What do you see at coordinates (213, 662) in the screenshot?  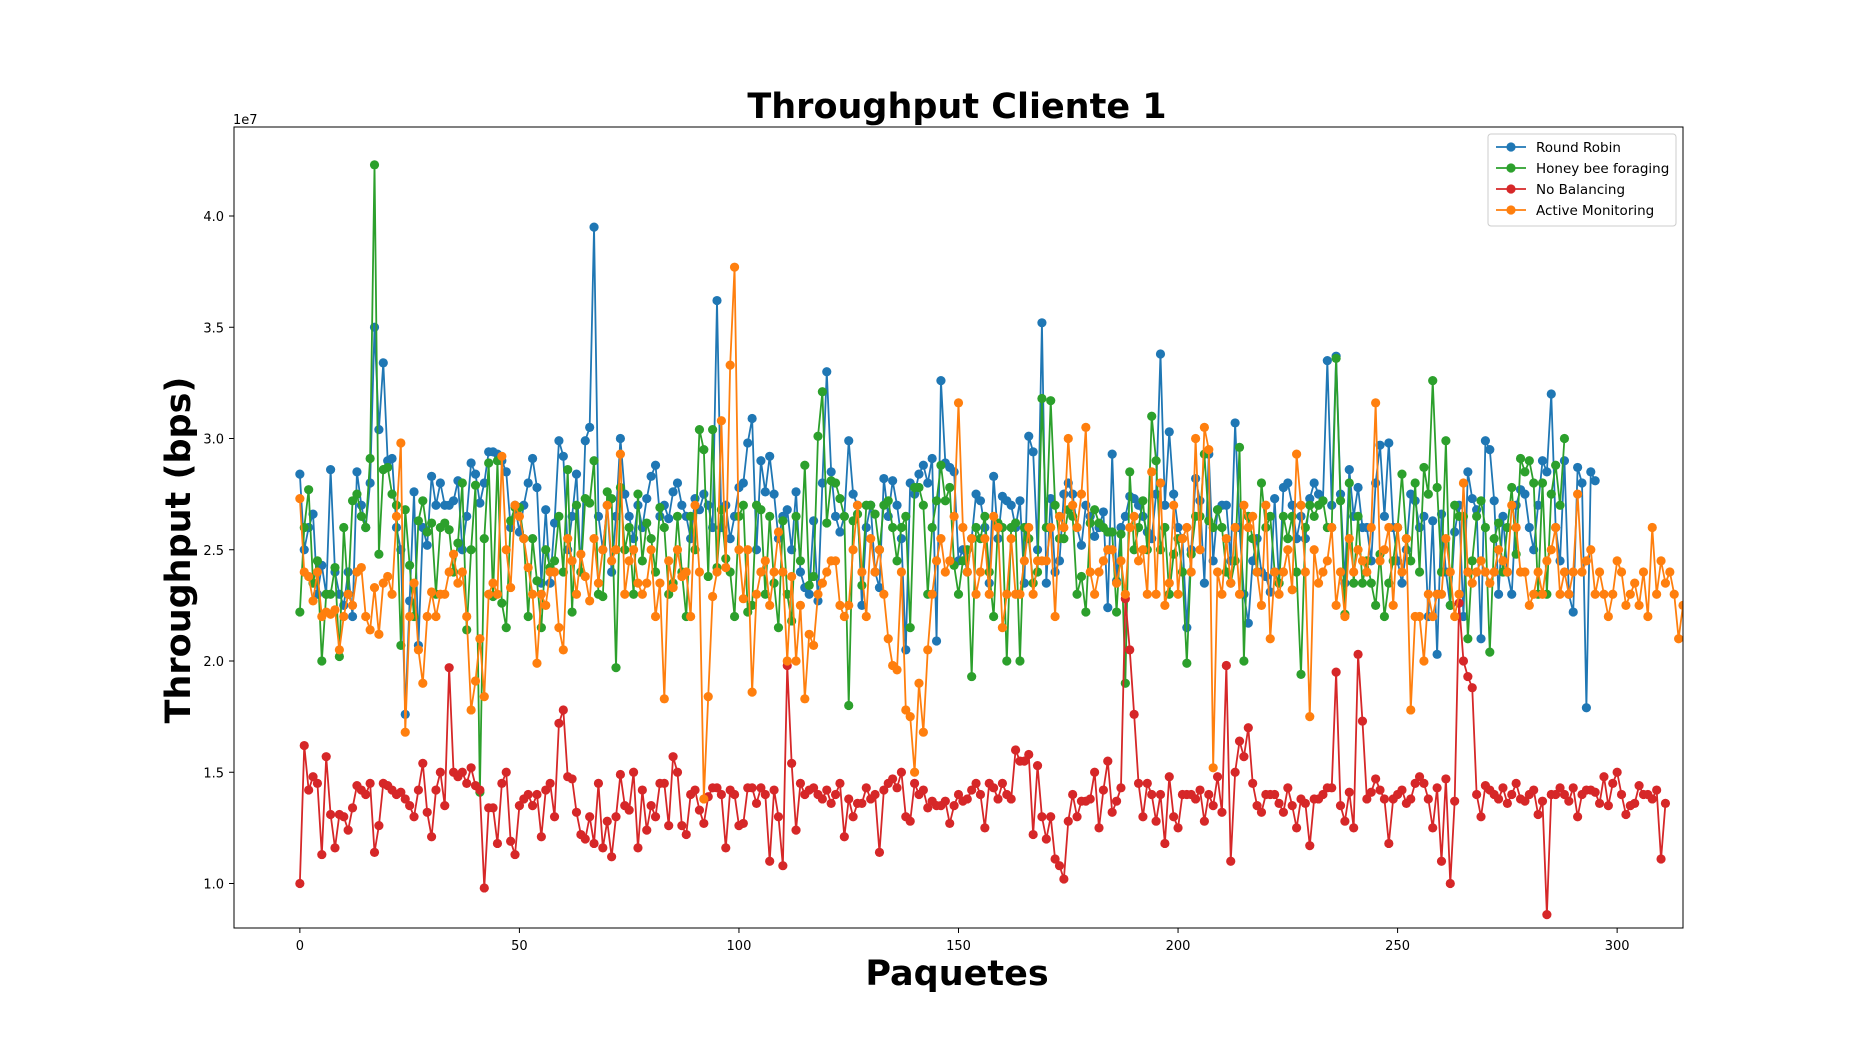 I see `y-tick-label: 2.0` at bounding box center [213, 662].